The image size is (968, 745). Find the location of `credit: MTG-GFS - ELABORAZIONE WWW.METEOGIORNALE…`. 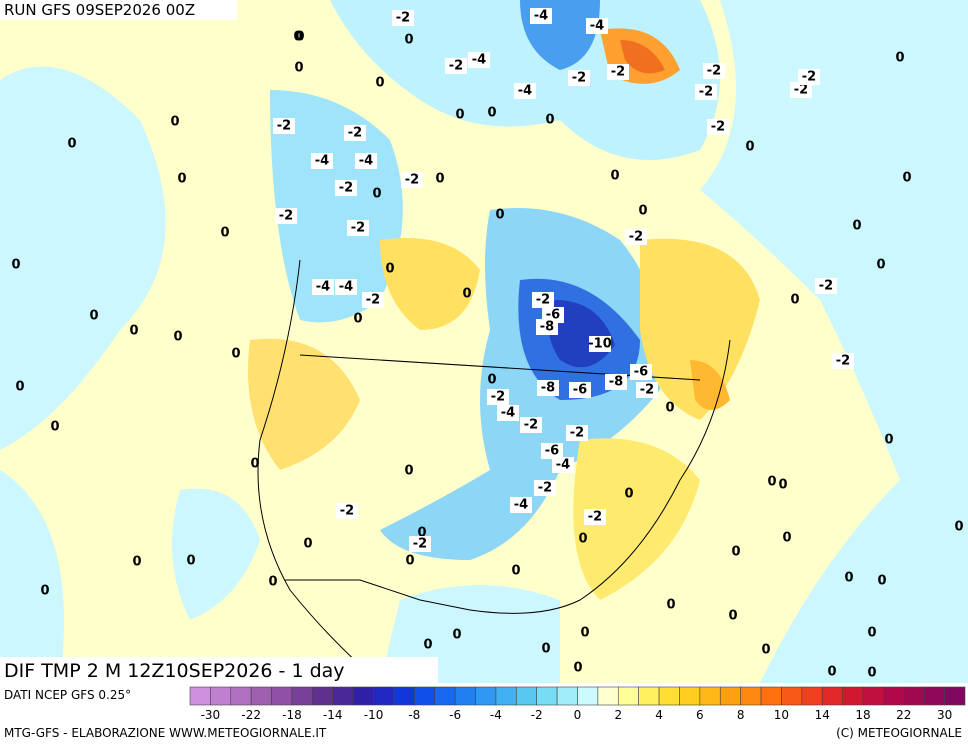

credit: MTG-GFS - ELABORAZIONE WWW.METEOGIORNALE… is located at coordinates (165, 733).